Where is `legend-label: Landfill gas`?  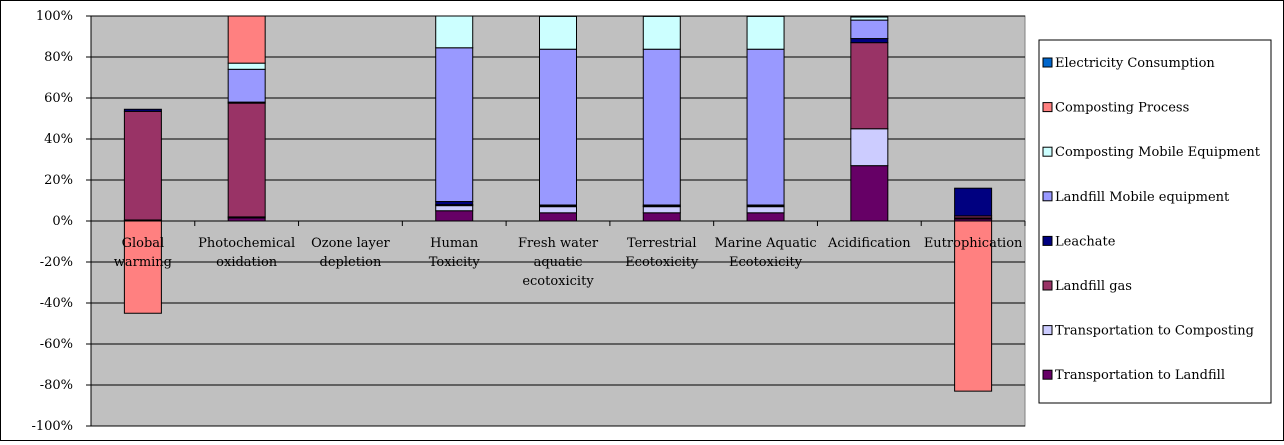 legend-label: Landfill gas is located at coordinates (1093, 286).